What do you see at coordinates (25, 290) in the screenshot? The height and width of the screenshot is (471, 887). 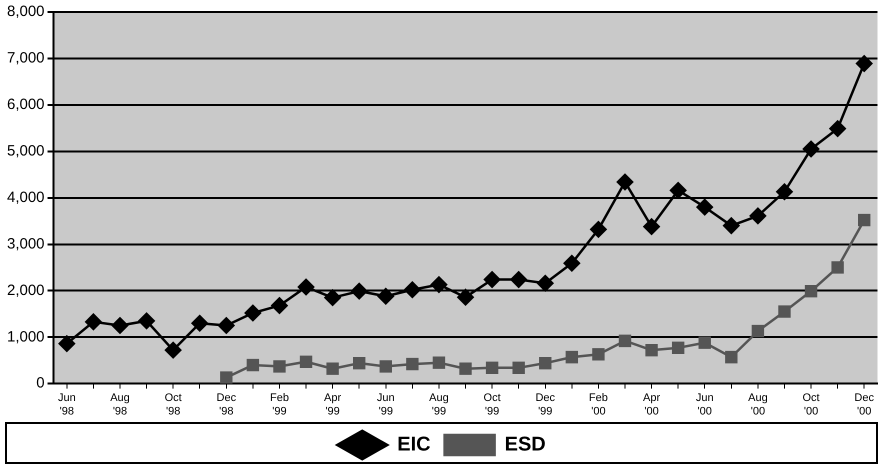 I see `y-tick-label: 2,000` at bounding box center [25, 290].